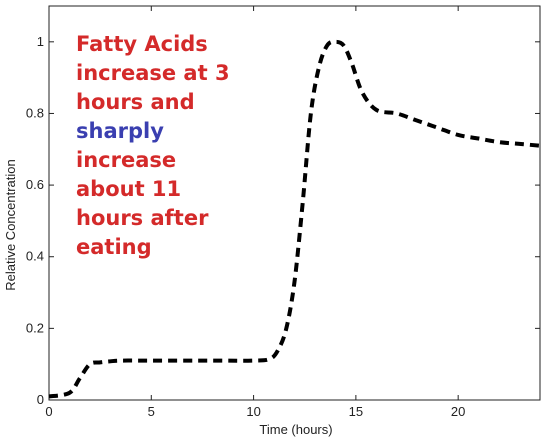 The image size is (546, 442). I want to click on x-tick-label: 5, so click(151, 411).